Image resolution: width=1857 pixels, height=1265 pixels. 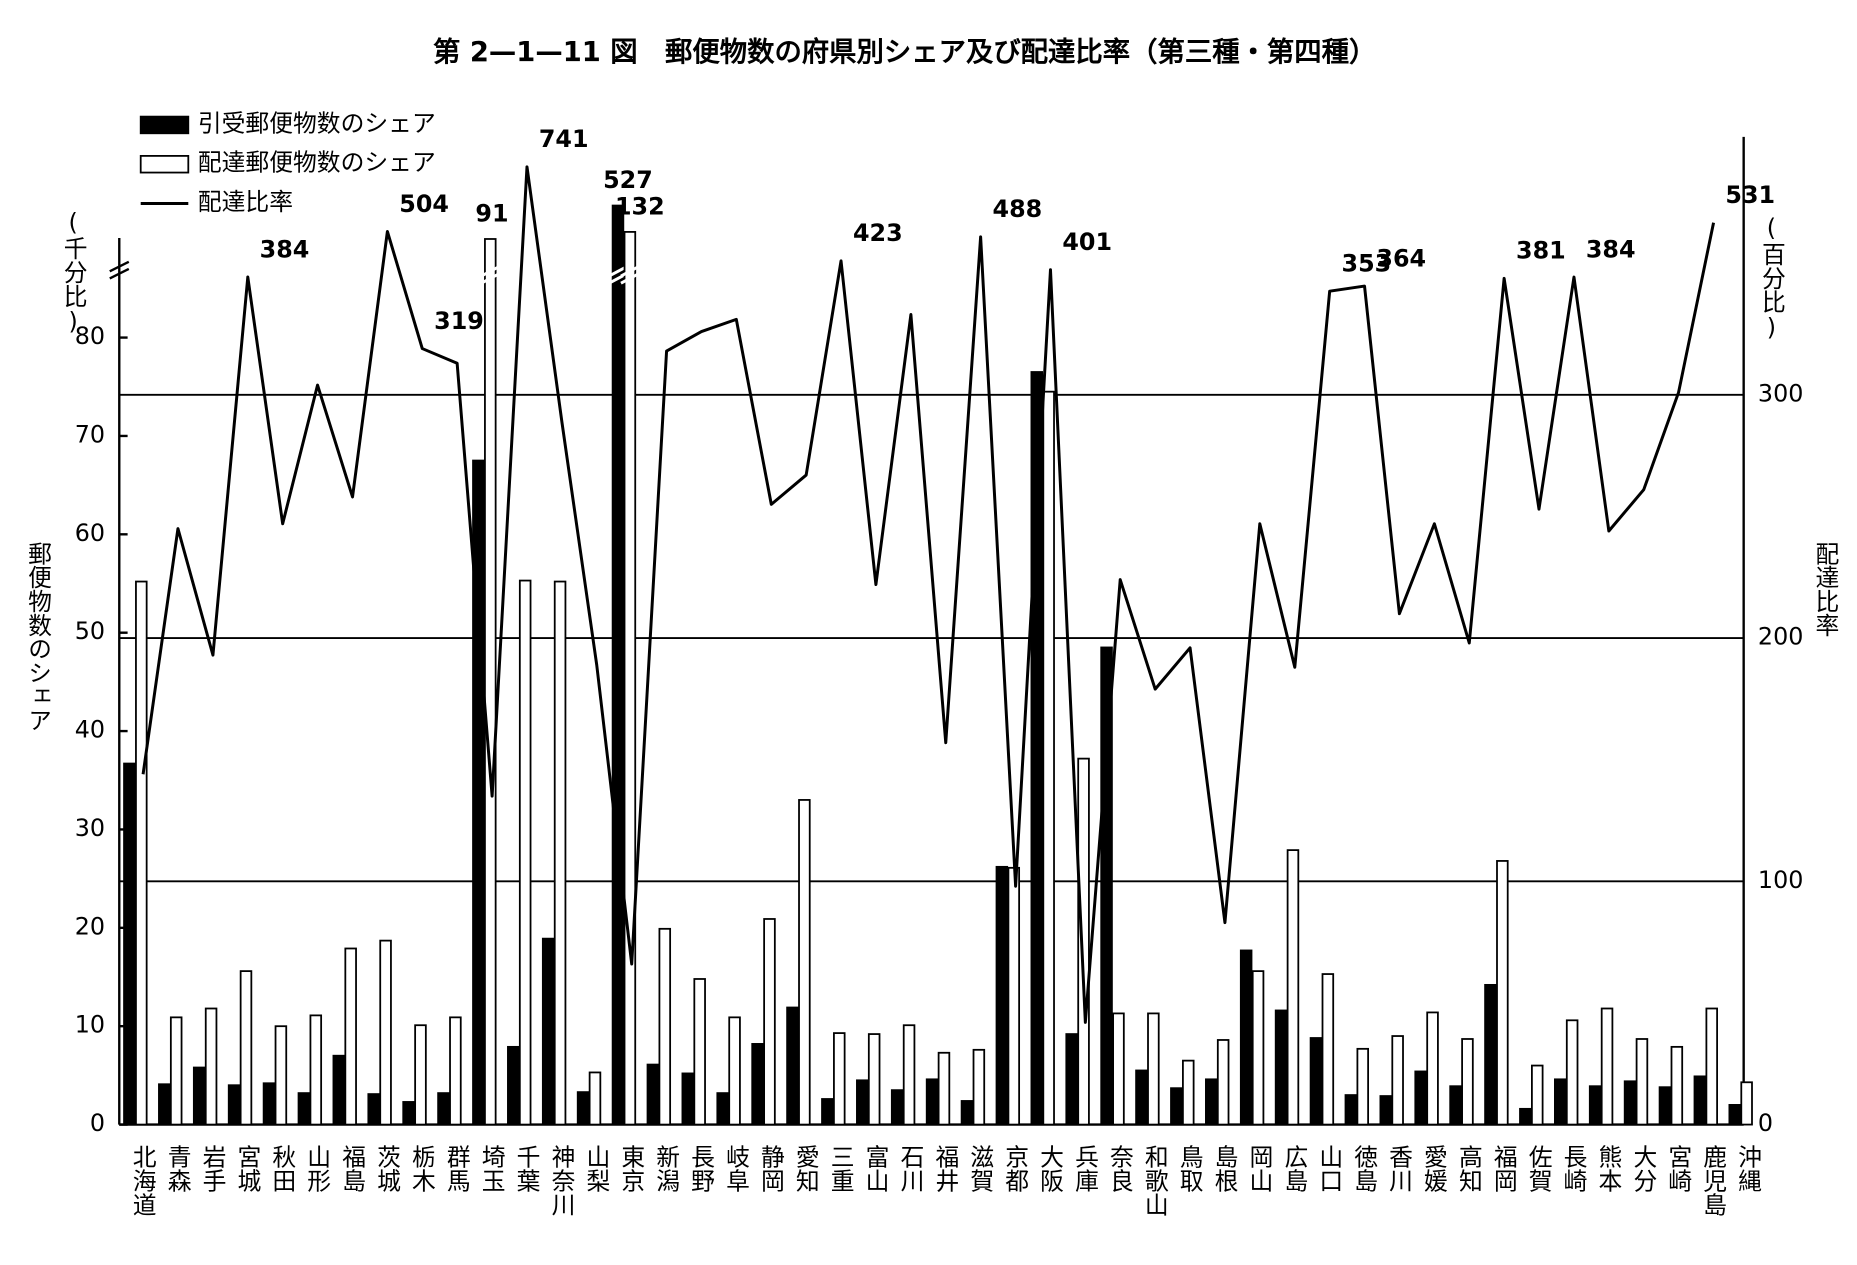 I want to click on y-axis-label: 郵便物数のシェア, so click(x=37, y=636).